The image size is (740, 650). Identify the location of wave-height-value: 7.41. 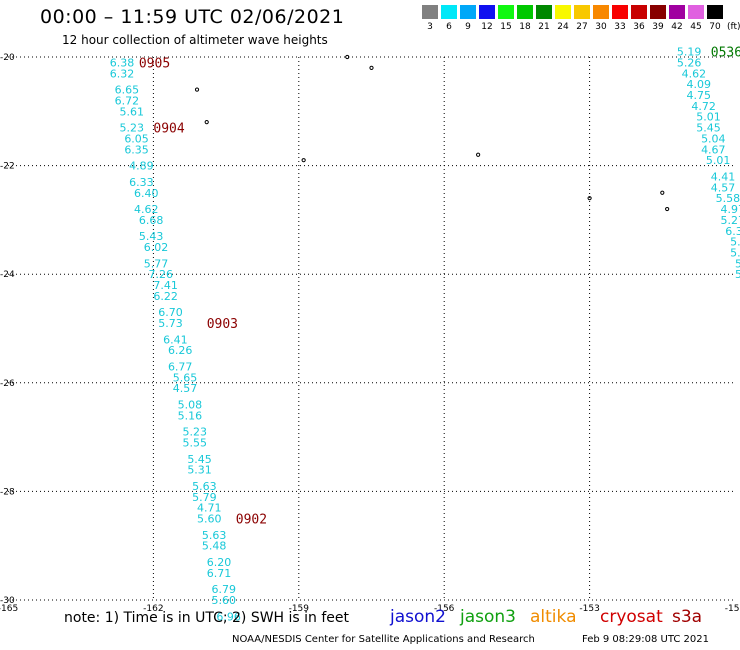
(165, 285).